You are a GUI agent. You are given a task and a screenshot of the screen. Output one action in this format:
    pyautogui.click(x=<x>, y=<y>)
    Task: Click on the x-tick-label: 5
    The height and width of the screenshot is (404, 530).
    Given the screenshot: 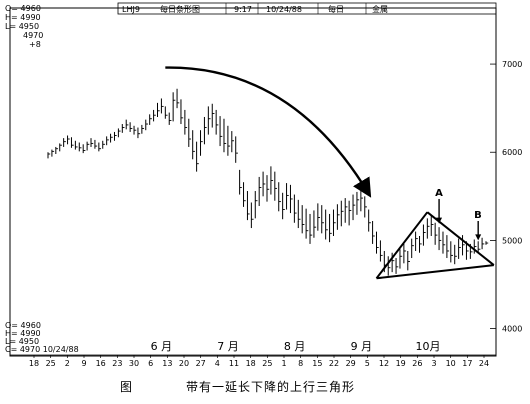 What is the action you would take?
    pyautogui.click(x=367, y=363)
    